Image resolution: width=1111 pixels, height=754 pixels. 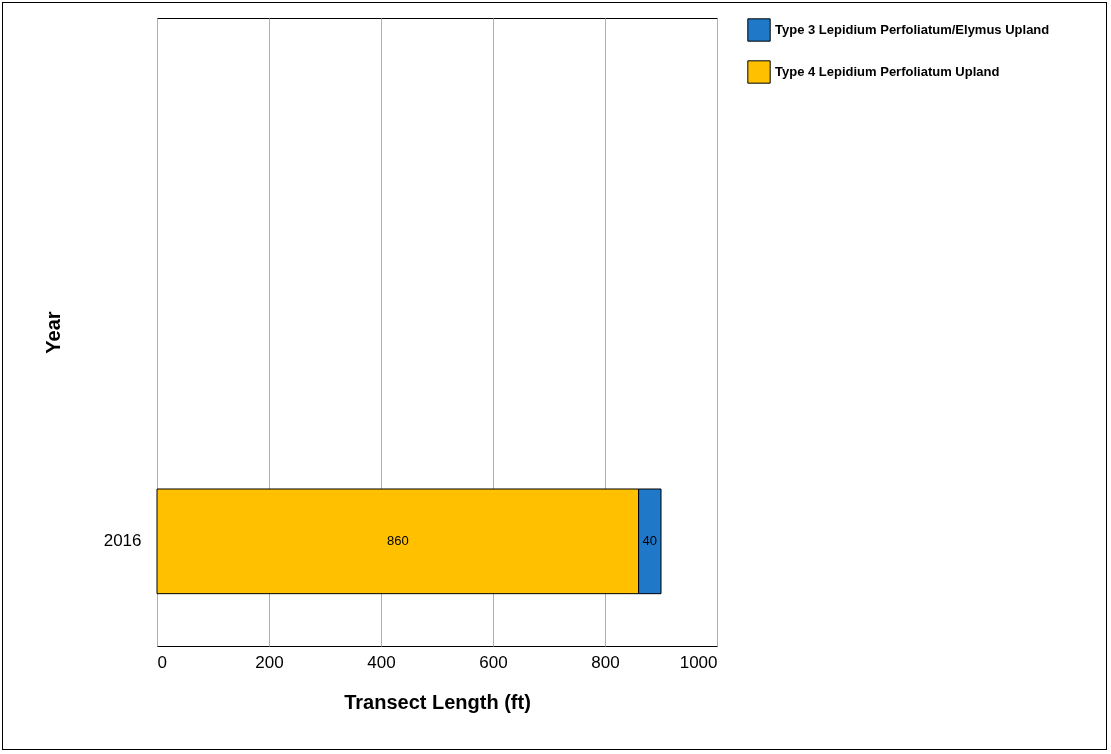 I want to click on legend-label: Type 3 Lepidium Perfoliatum/Elymus Upland, so click(x=912, y=29).